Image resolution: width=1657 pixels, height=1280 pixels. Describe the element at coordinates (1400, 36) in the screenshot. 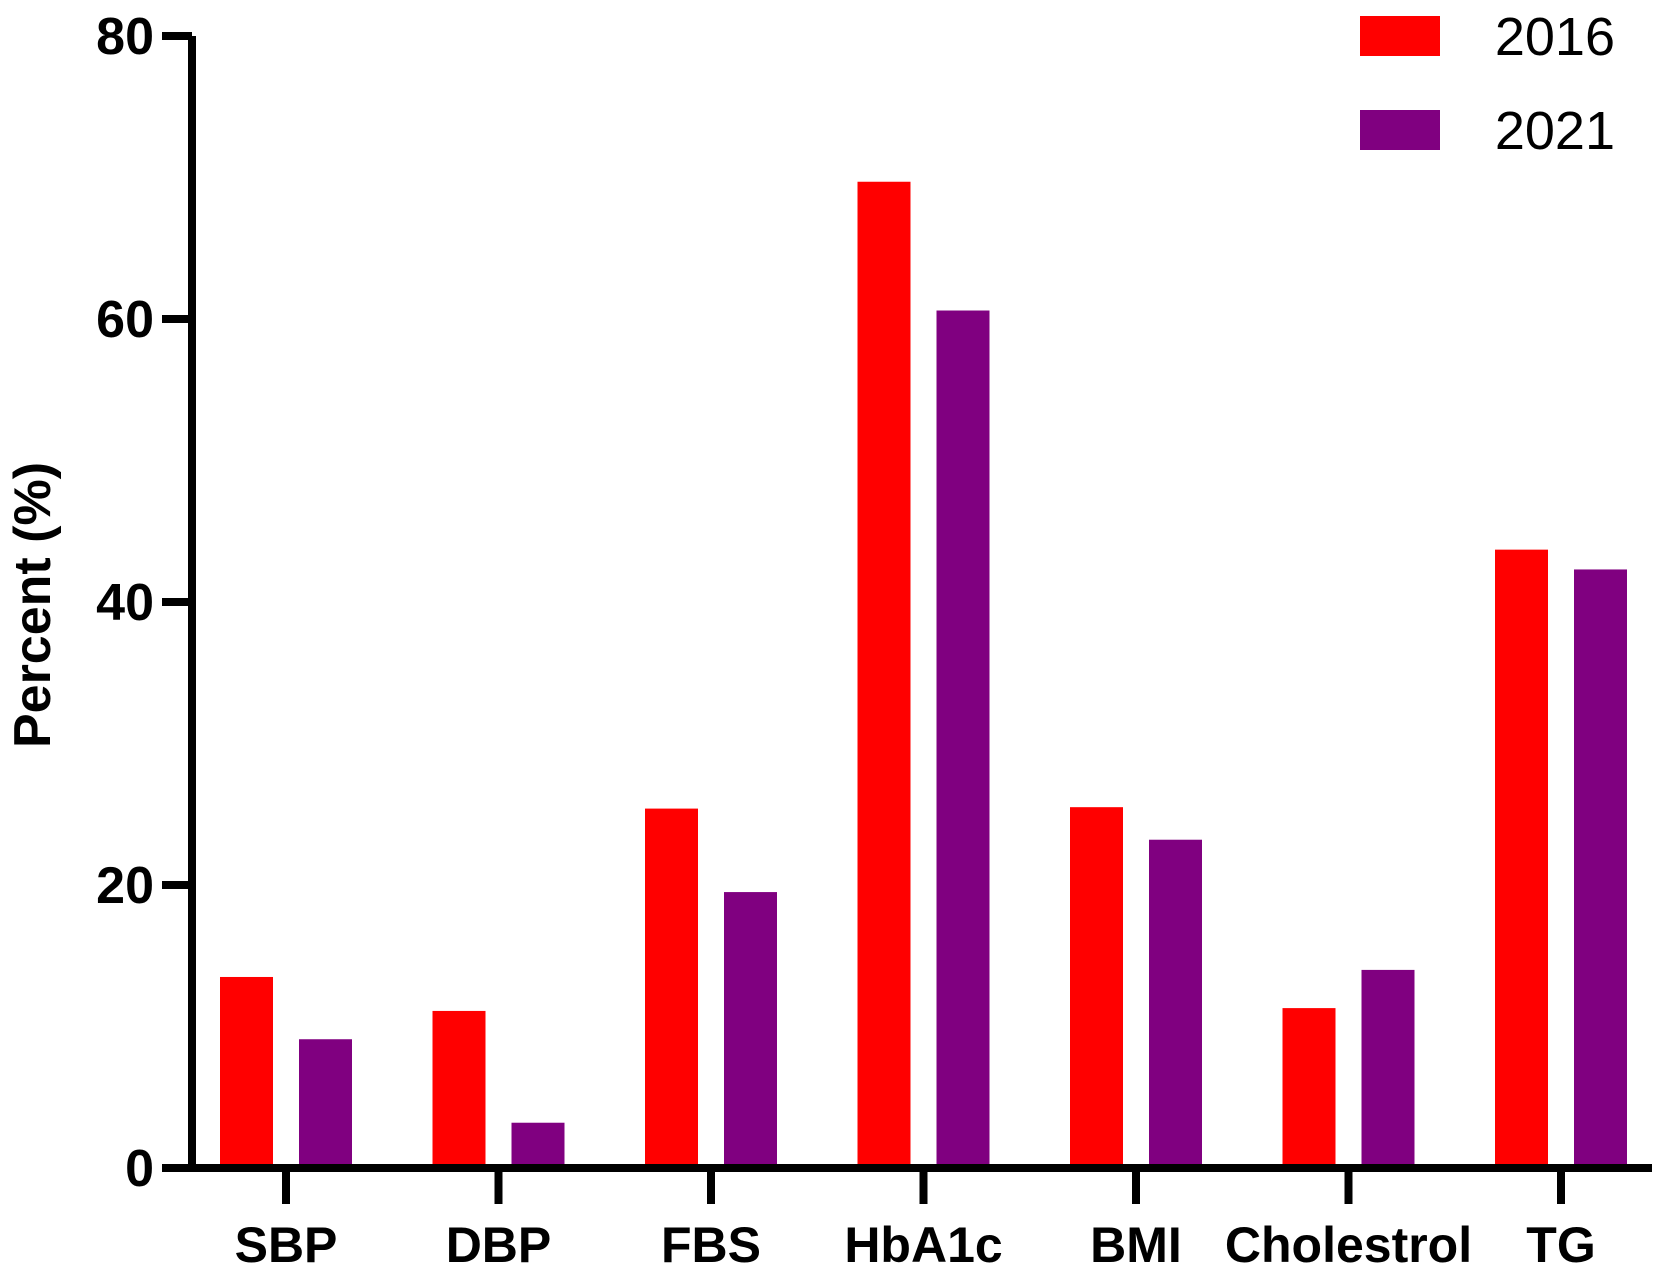

I see `legend-swatch-2016` at that location.